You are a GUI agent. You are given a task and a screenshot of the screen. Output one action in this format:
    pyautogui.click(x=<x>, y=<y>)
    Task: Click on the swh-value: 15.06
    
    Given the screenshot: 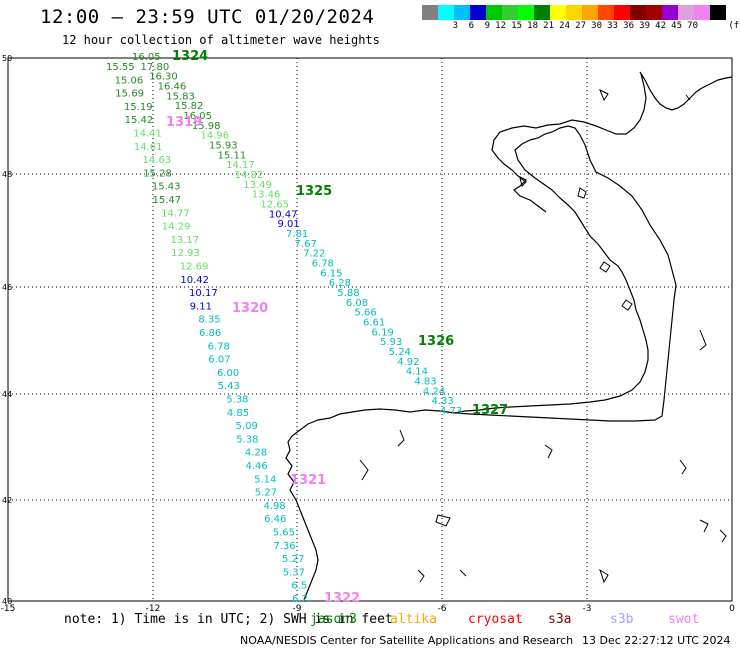 What is the action you would take?
    pyautogui.click(x=129, y=80)
    